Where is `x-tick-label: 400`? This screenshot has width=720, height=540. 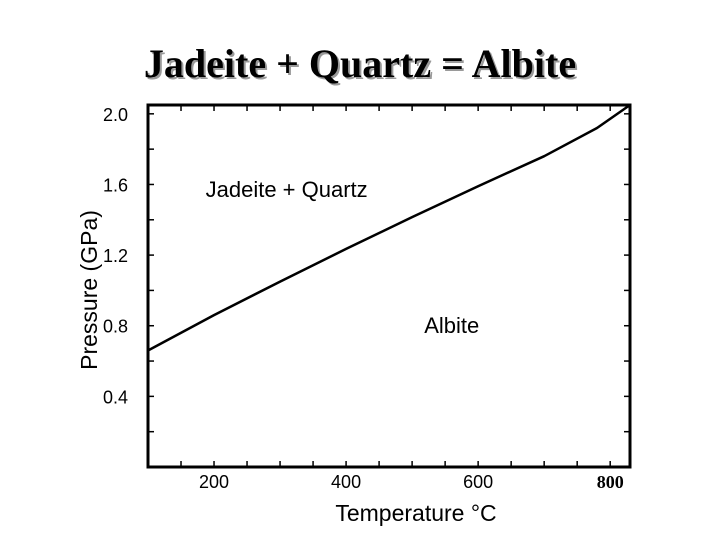
x-tick-label: 400 is located at coordinates (346, 482).